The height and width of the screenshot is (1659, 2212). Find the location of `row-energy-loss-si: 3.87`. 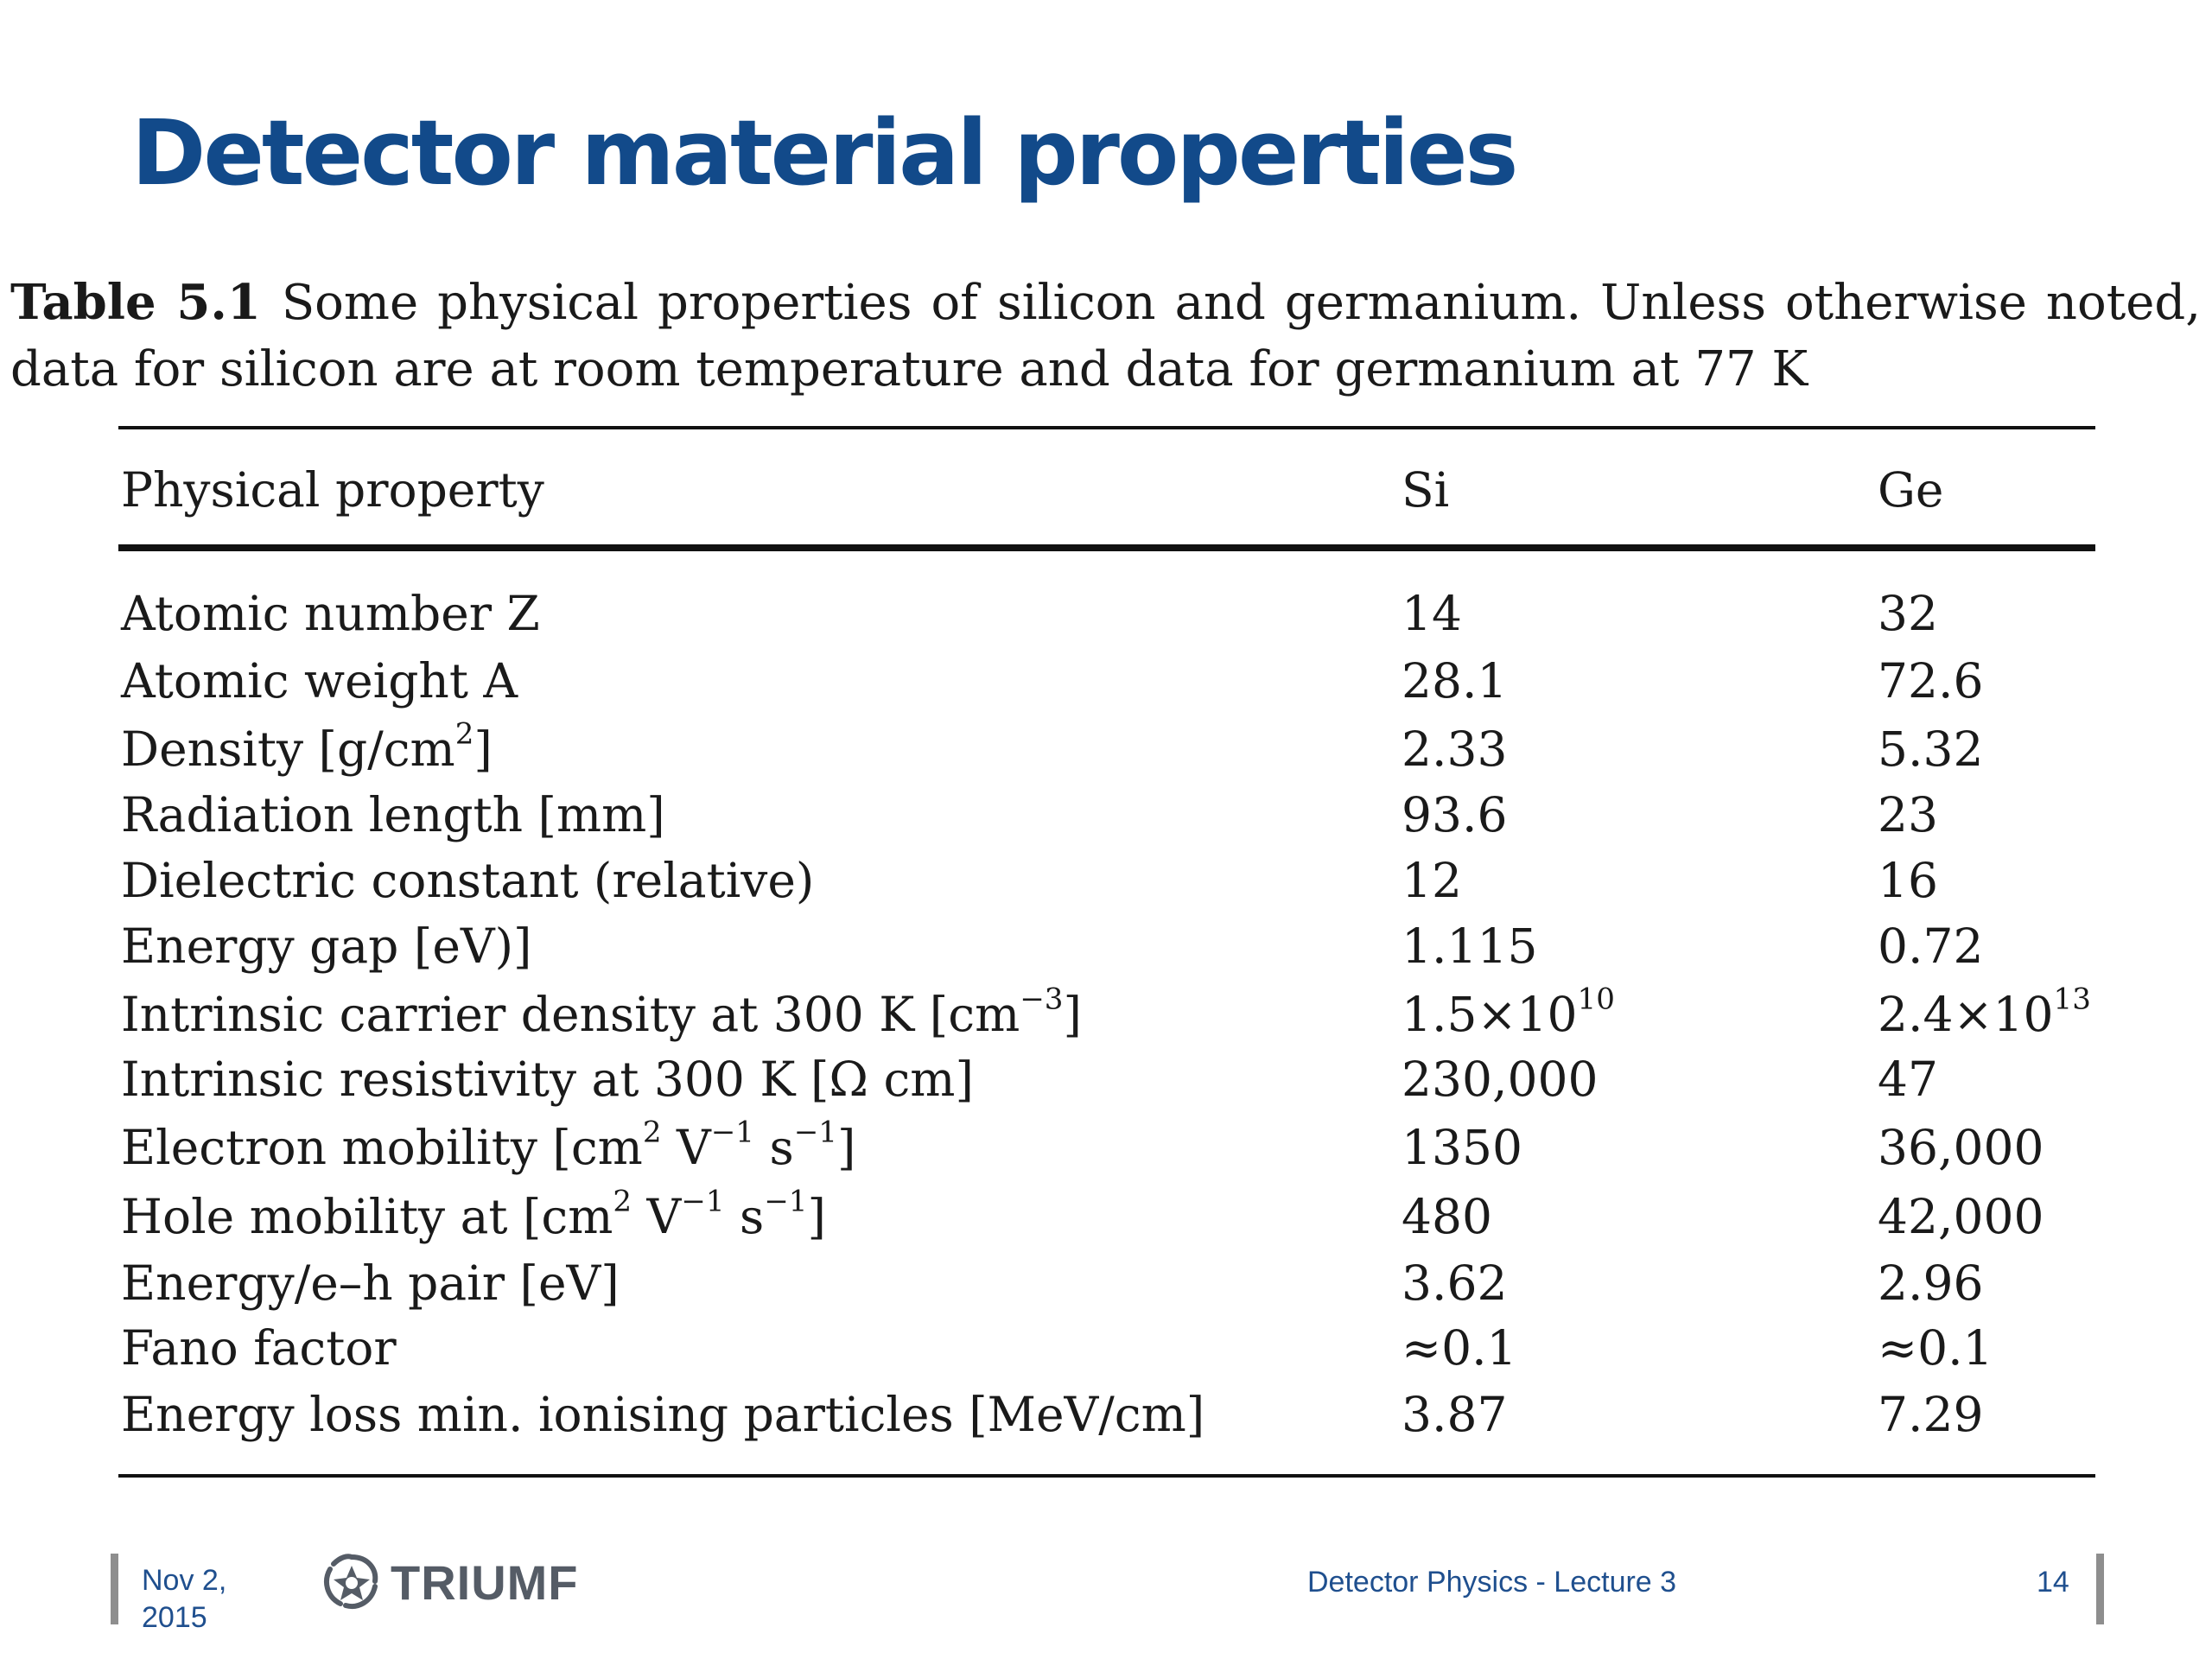

row-energy-loss-si: 3.87 is located at coordinates (1455, 1414).